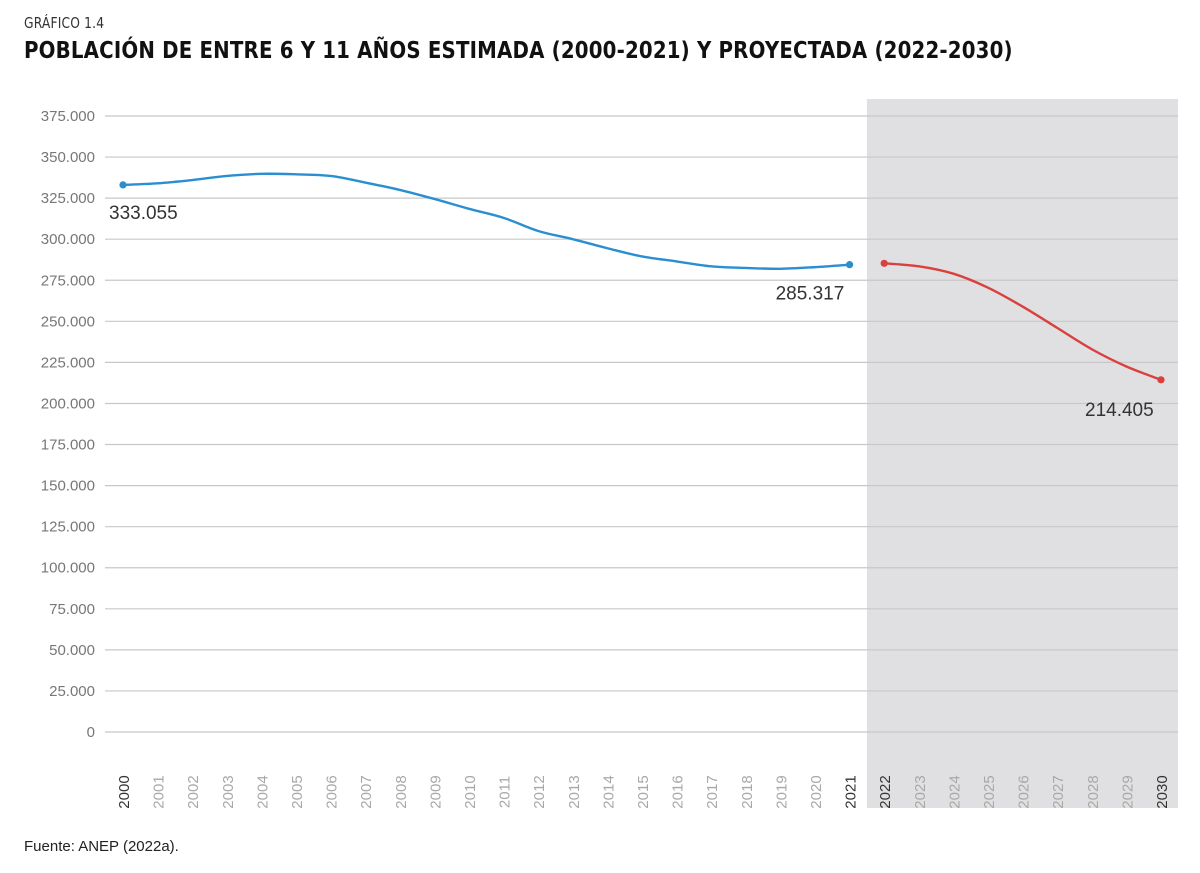 This screenshot has height=873, width=1200. What do you see at coordinates (159, 791) in the screenshot?
I see `x-tick-label: 2001` at bounding box center [159, 791].